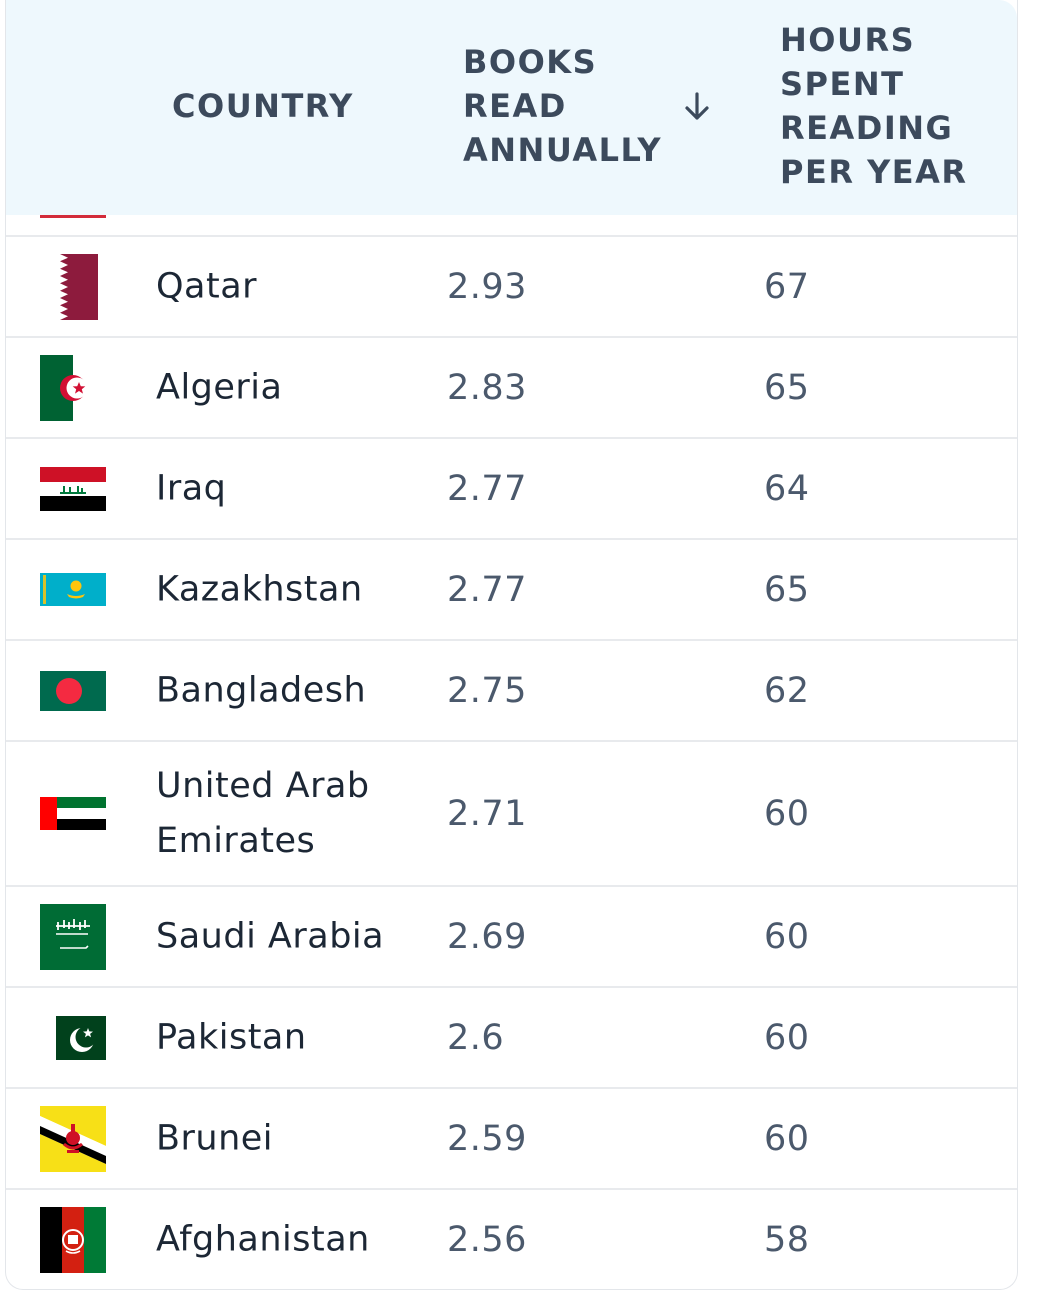  I want to click on books-read-value: 2.71, so click(487, 813).